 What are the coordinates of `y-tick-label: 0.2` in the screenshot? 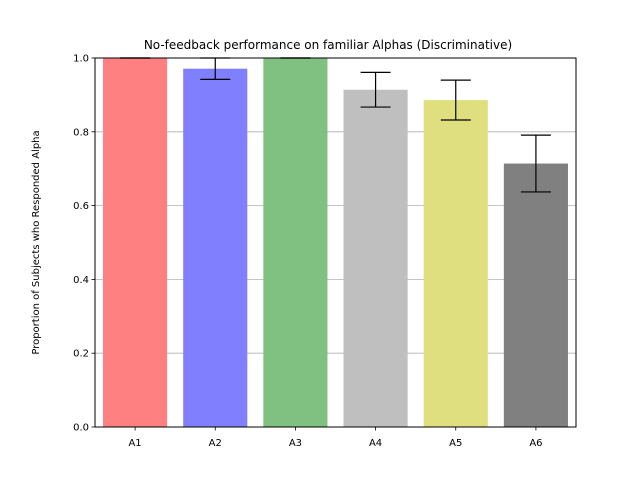 It's located at (81, 354).